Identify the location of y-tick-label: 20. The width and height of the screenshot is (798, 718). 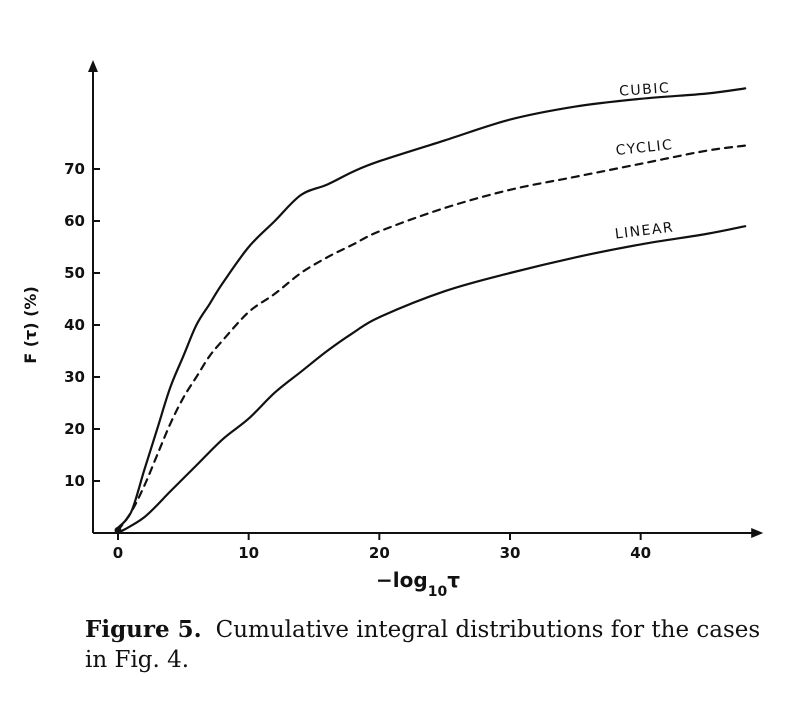
(74, 429).